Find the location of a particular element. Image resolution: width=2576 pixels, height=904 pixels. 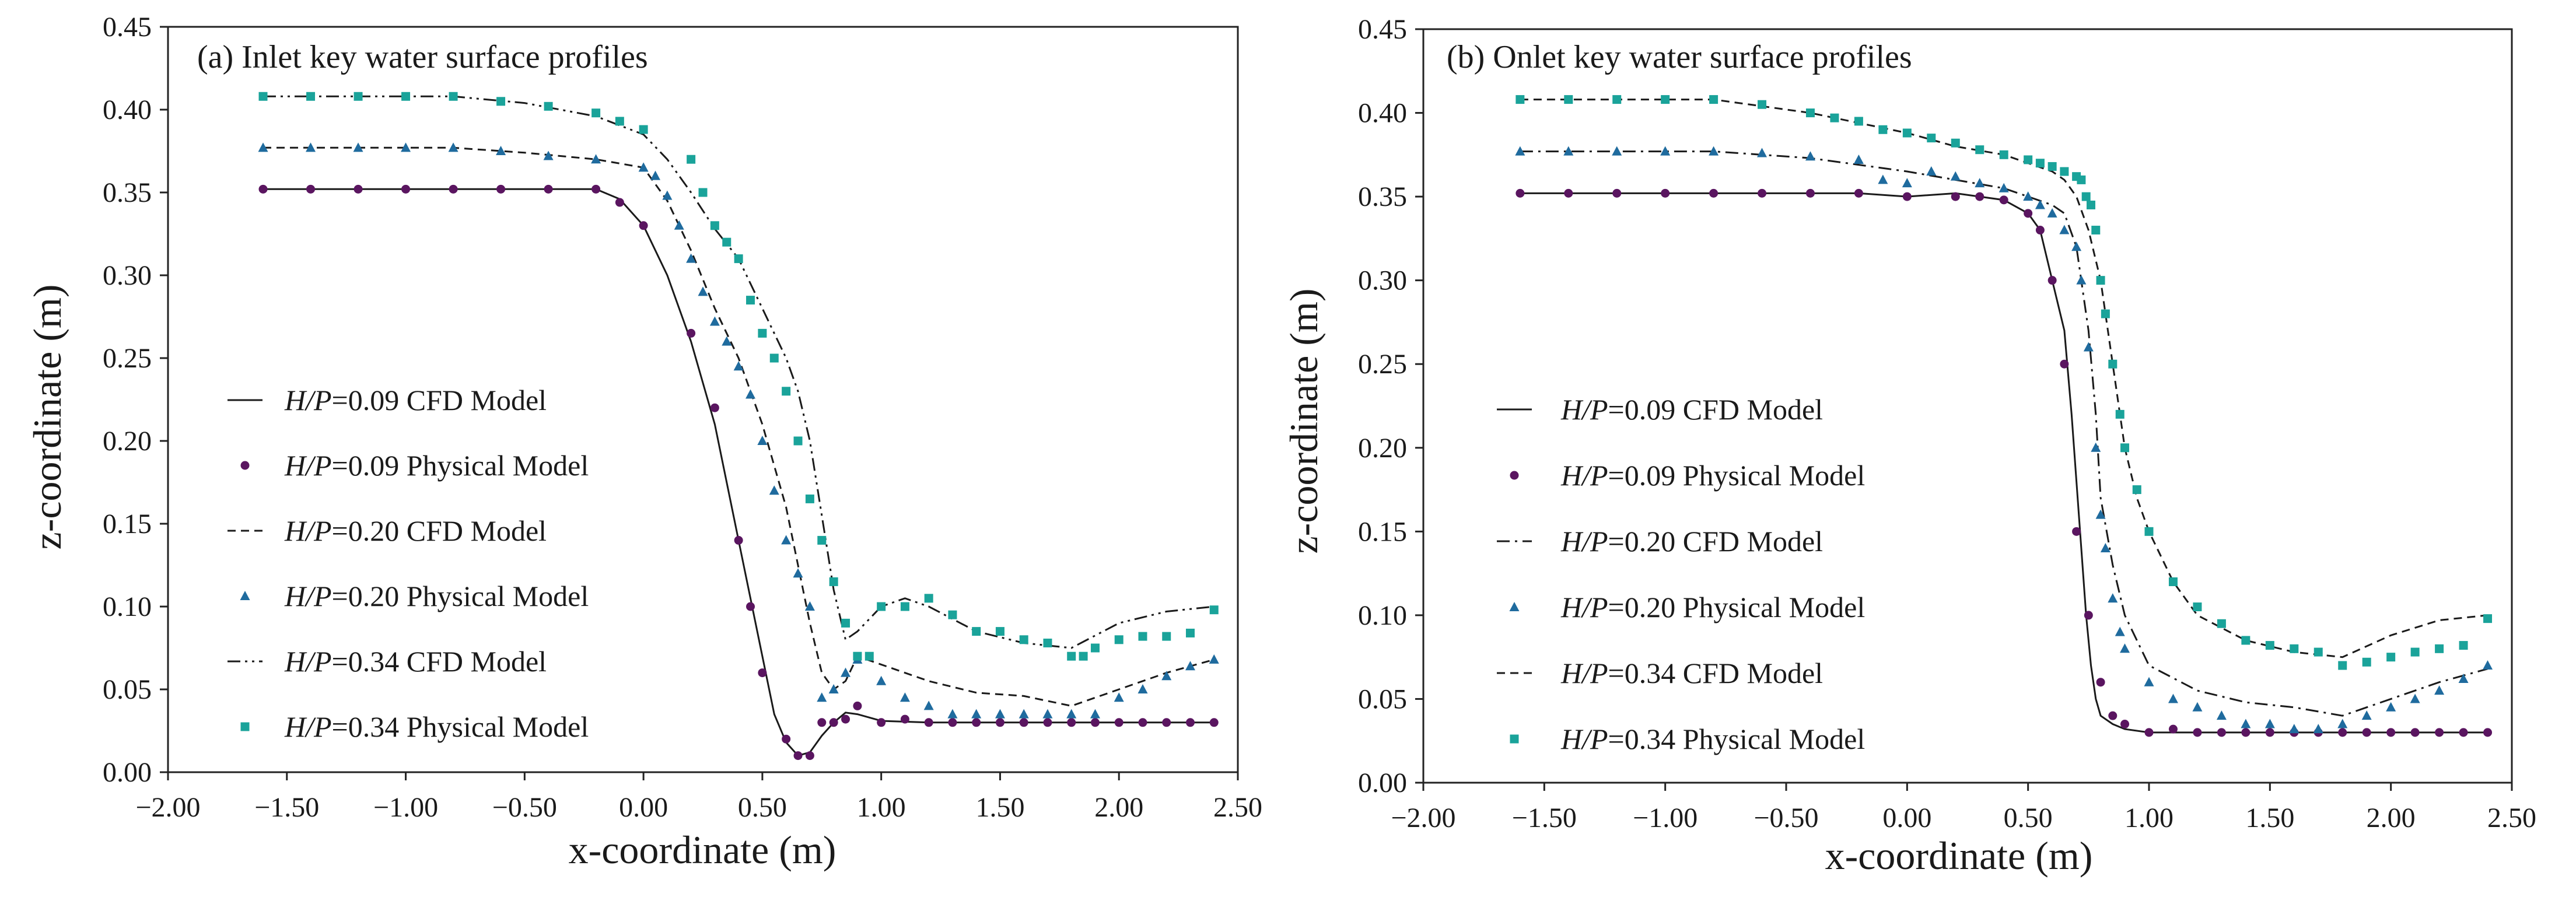

y-tick-label: 0.10 is located at coordinates (127, 606).